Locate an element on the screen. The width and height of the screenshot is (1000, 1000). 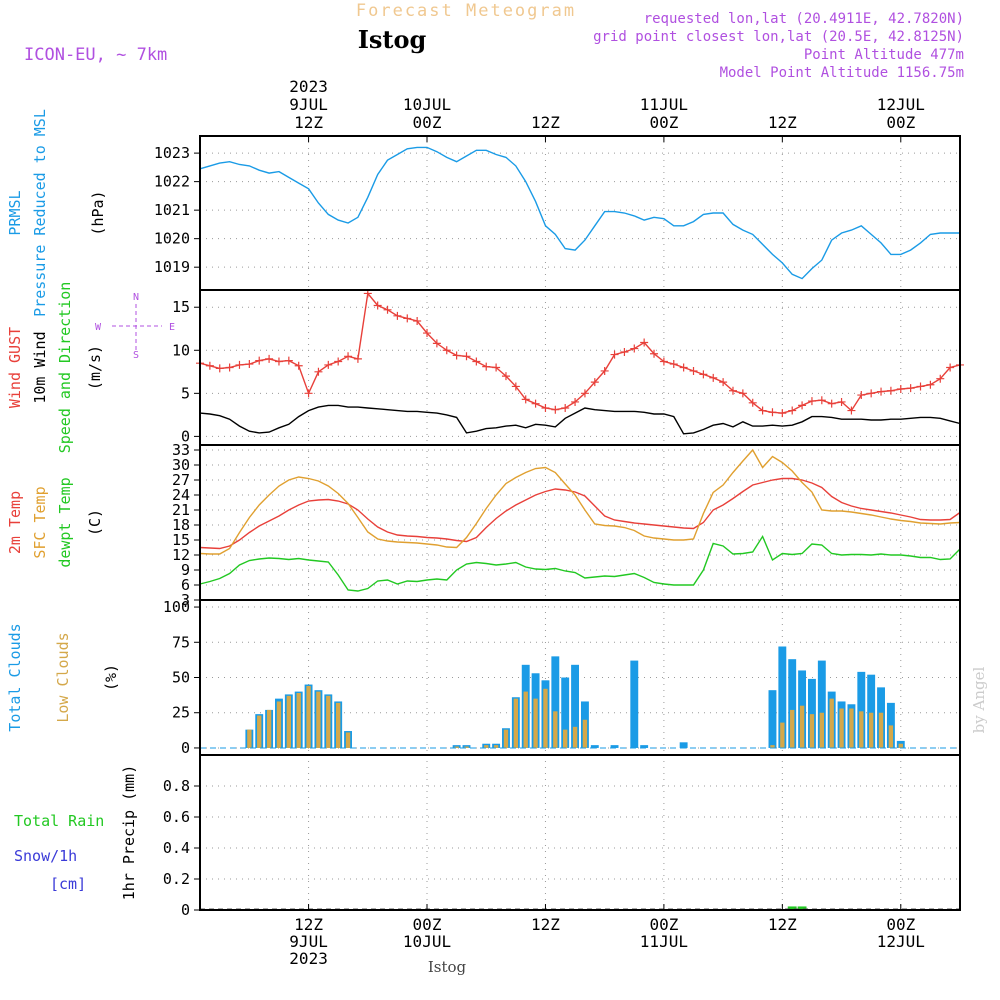
time-tick-label-top: 9JUL is located at coordinates (308, 104).